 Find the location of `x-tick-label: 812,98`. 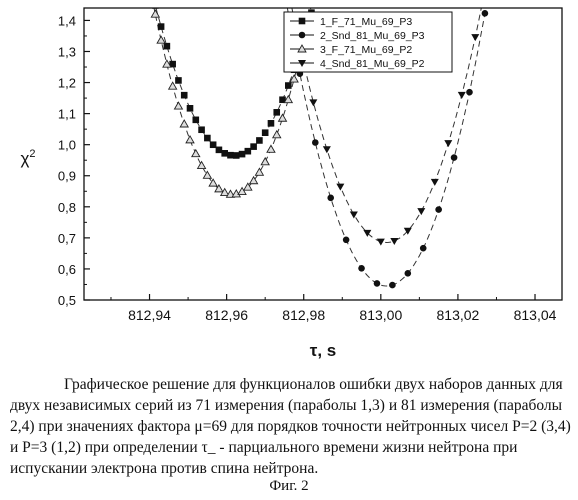

x-tick-label: 812,98 is located at coordinates (303, 315).